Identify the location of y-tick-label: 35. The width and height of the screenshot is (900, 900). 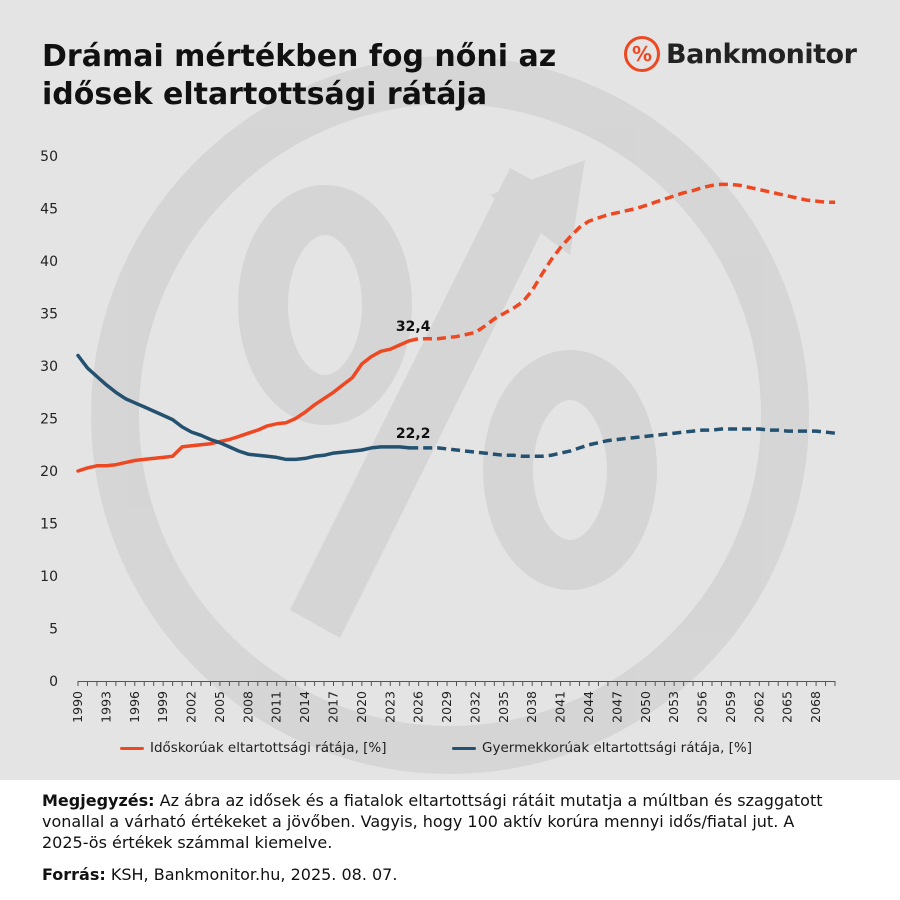
(49, 315).